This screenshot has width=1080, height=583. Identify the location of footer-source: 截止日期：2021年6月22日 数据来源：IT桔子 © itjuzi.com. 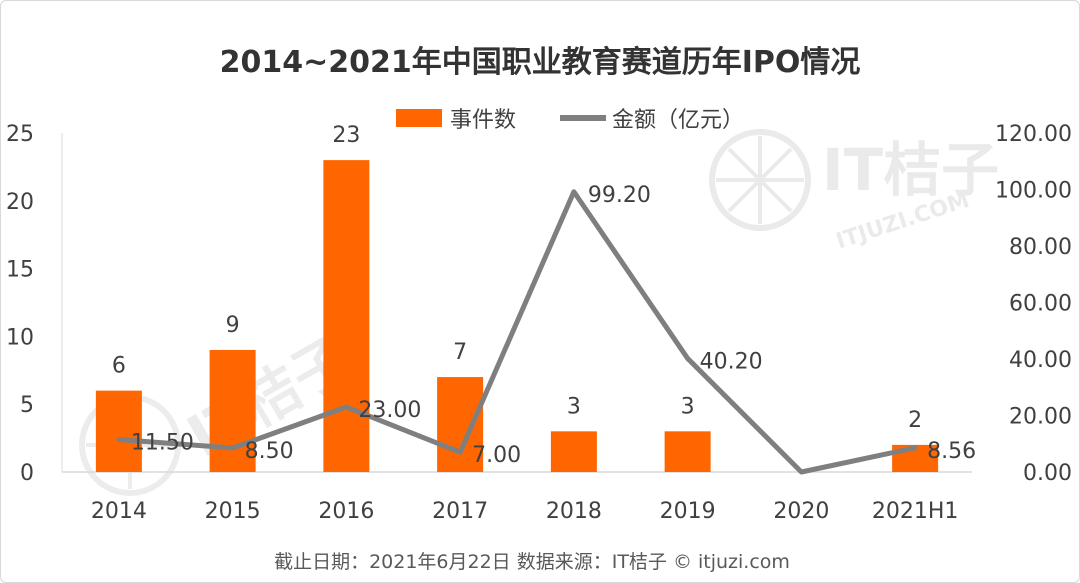
(532, 562).